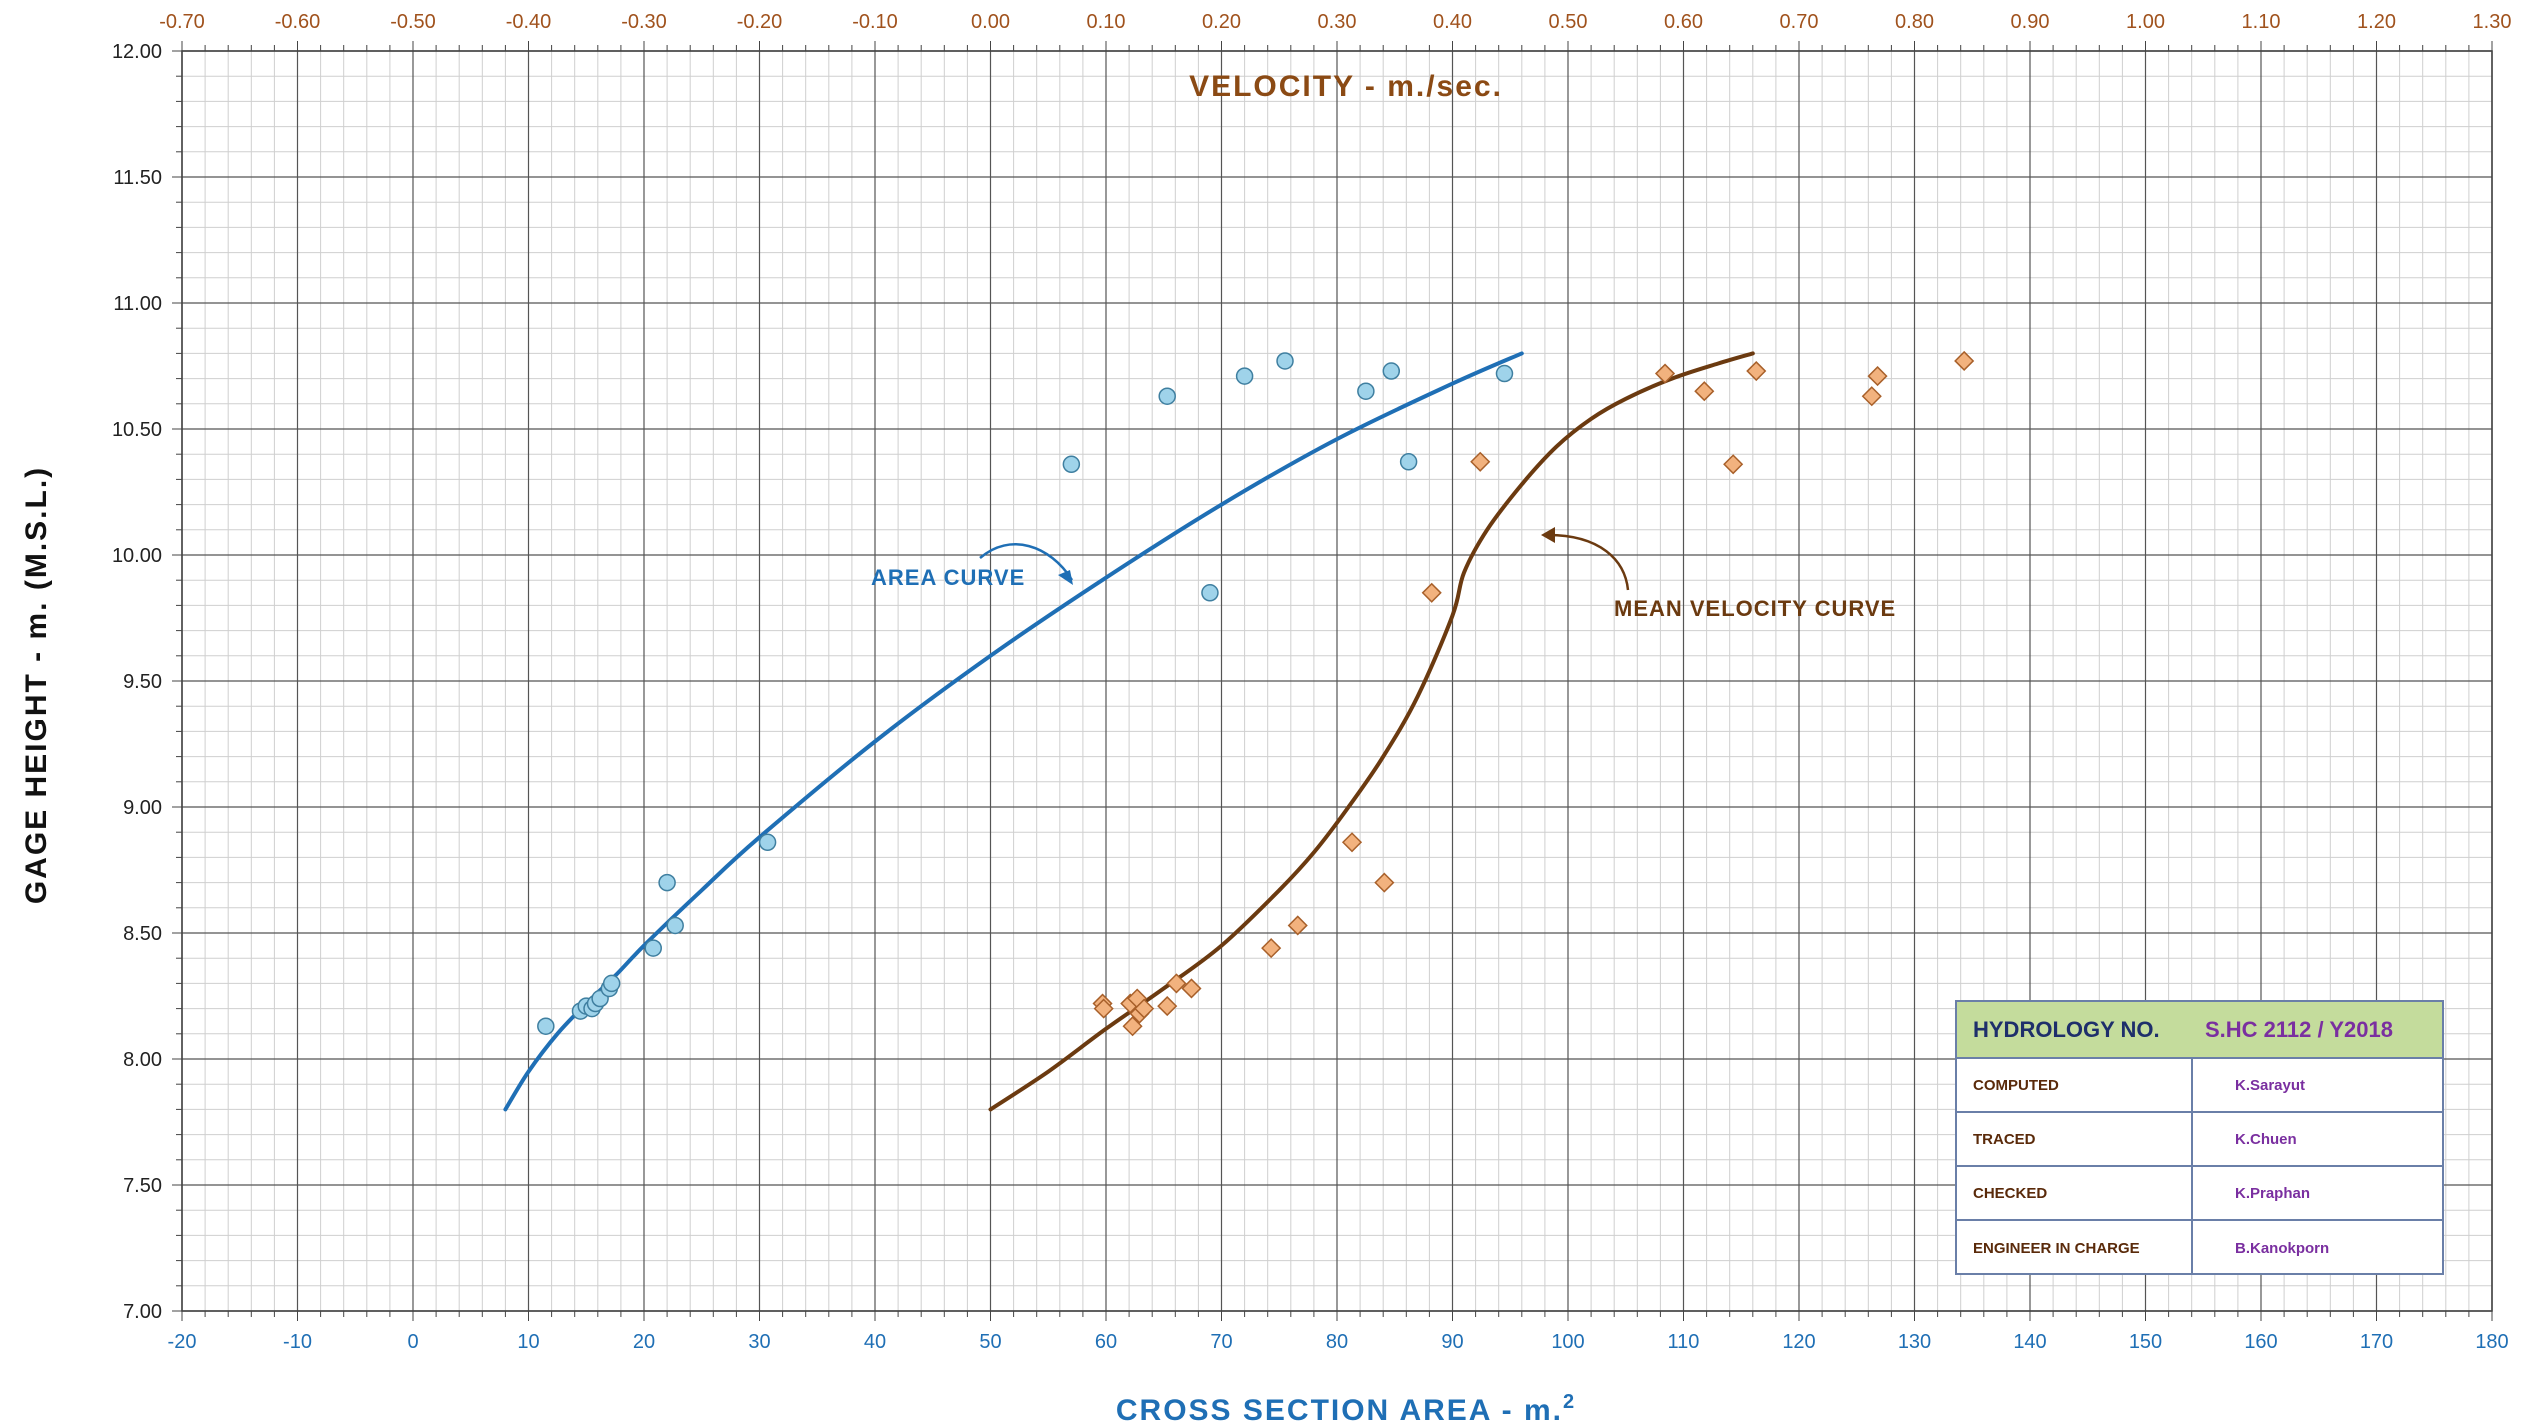 This screenshot has width=2523, height=1426. Describe the element at coordinates (2075, 1085) in the screenshot. I see `info-row-key: COMPUTED` at that location.